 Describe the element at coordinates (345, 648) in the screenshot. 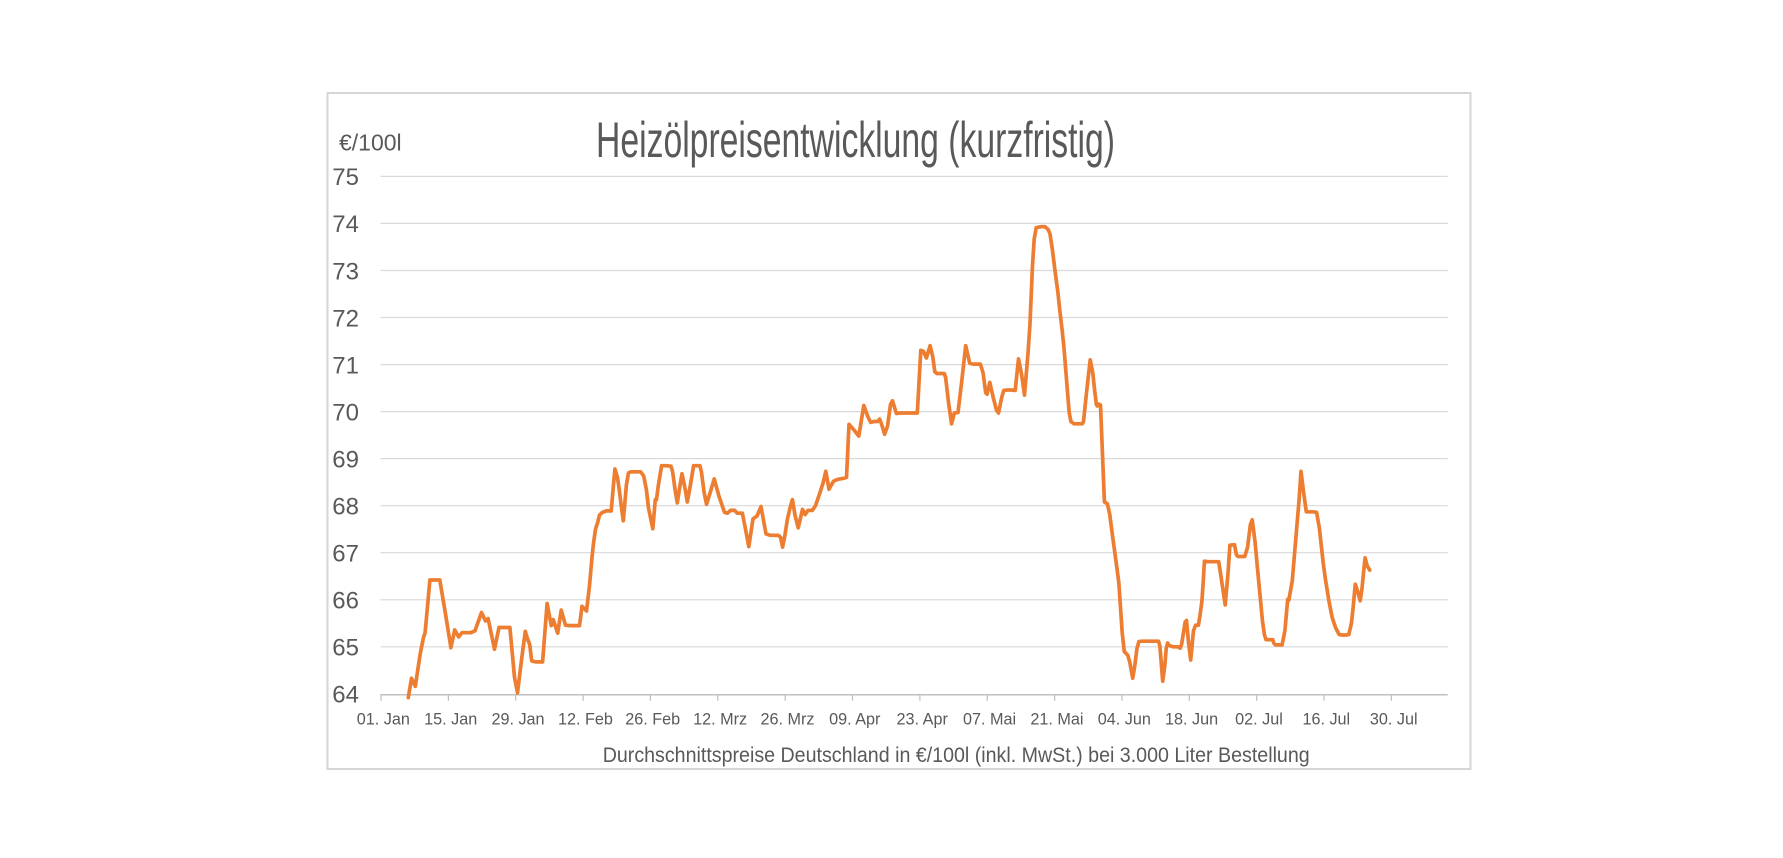

I see `svg-text: 65` at that location.